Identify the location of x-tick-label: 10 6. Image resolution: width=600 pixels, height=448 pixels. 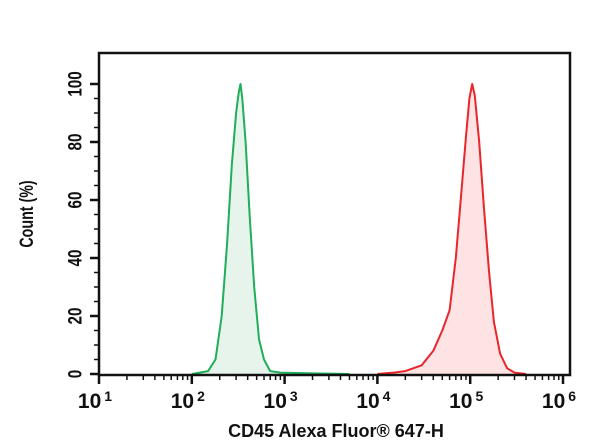
(559, 400).